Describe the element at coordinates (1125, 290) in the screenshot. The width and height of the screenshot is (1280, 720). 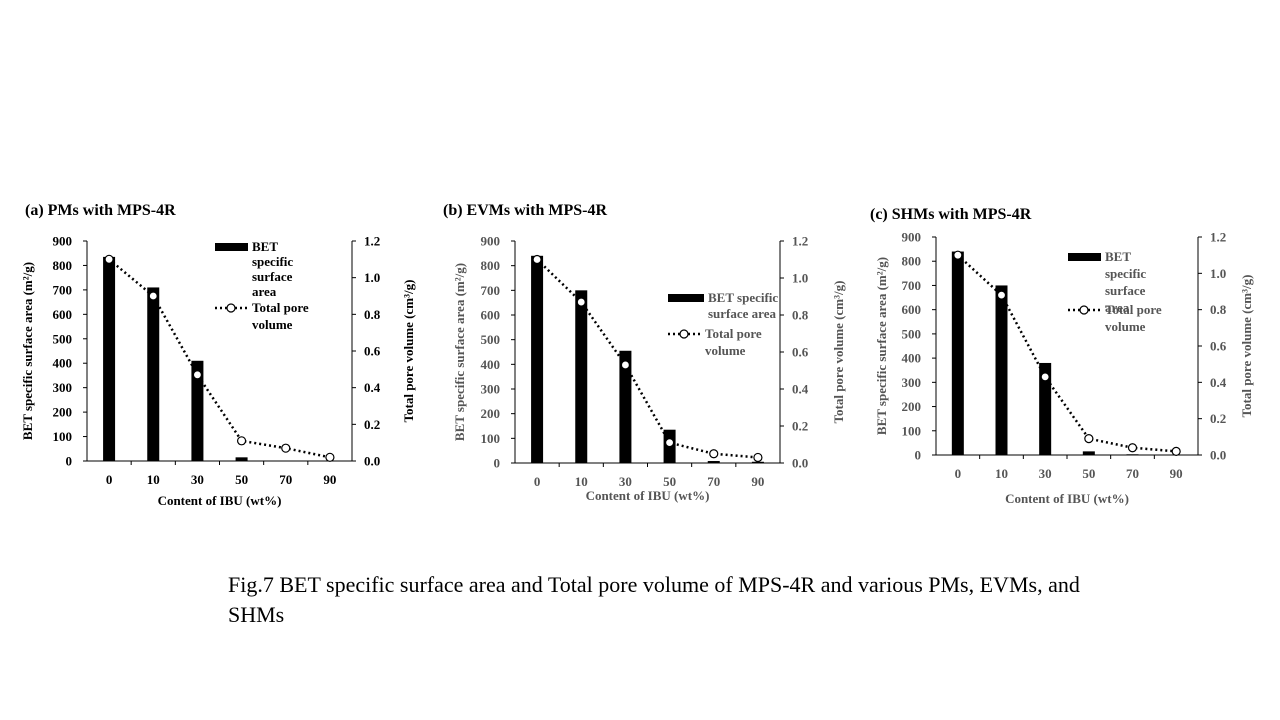
I see `legend-bar-label: surface` at that location.